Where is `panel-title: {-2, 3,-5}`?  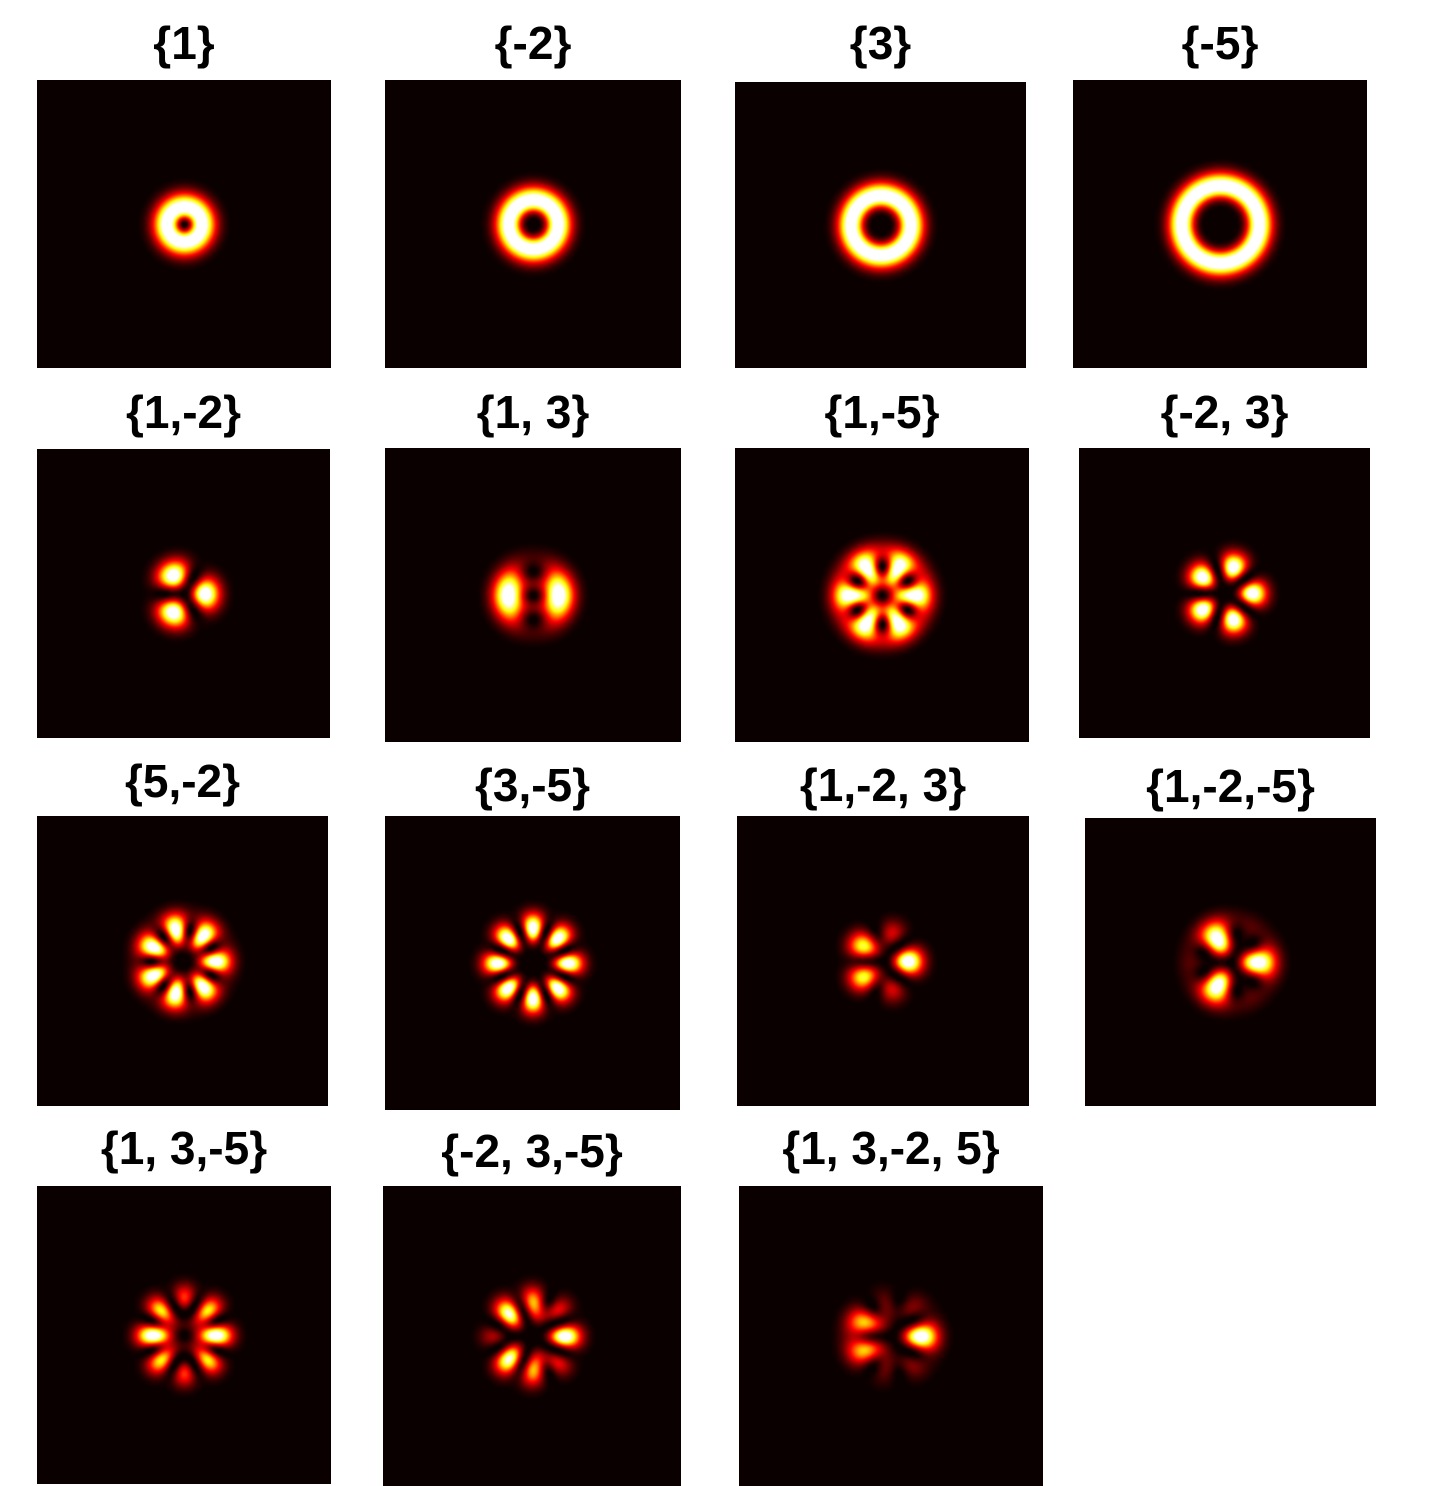
panel-title: {-2, 3,-5} is located at coordinates (532, 1151).